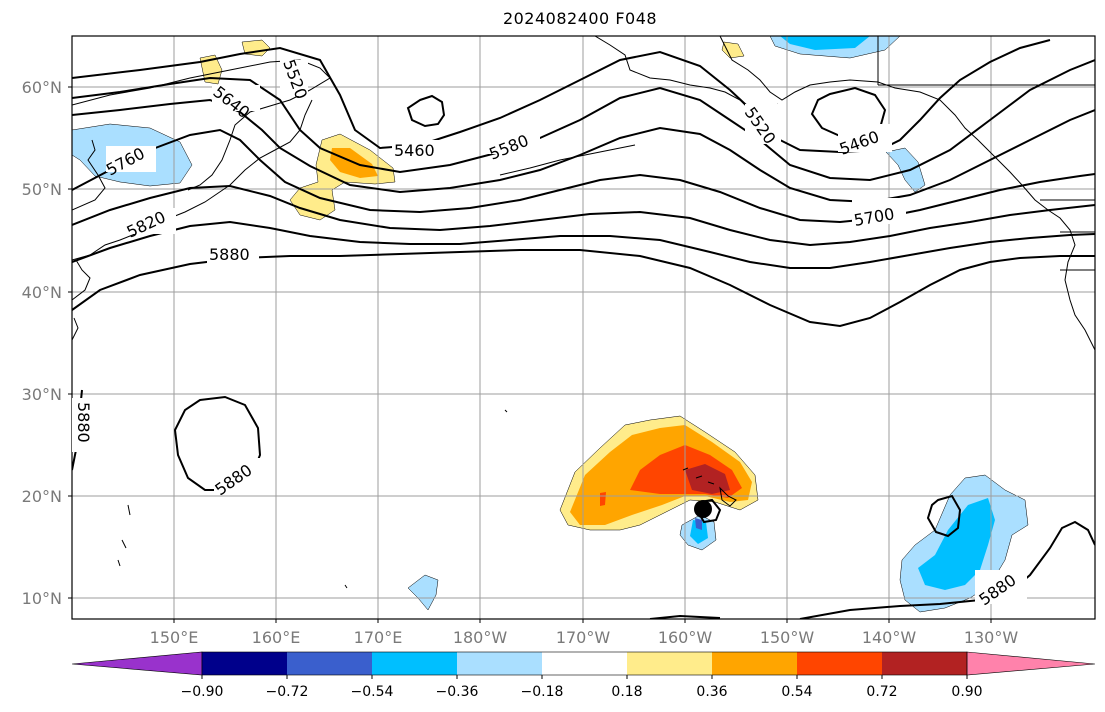 Image resolution: width=1105 pixels, height=712 pixels. What do you see at coordinates (137, 663) in the screenshot?
I see `colorbar-extend-low` at bounding box center [137, 663].